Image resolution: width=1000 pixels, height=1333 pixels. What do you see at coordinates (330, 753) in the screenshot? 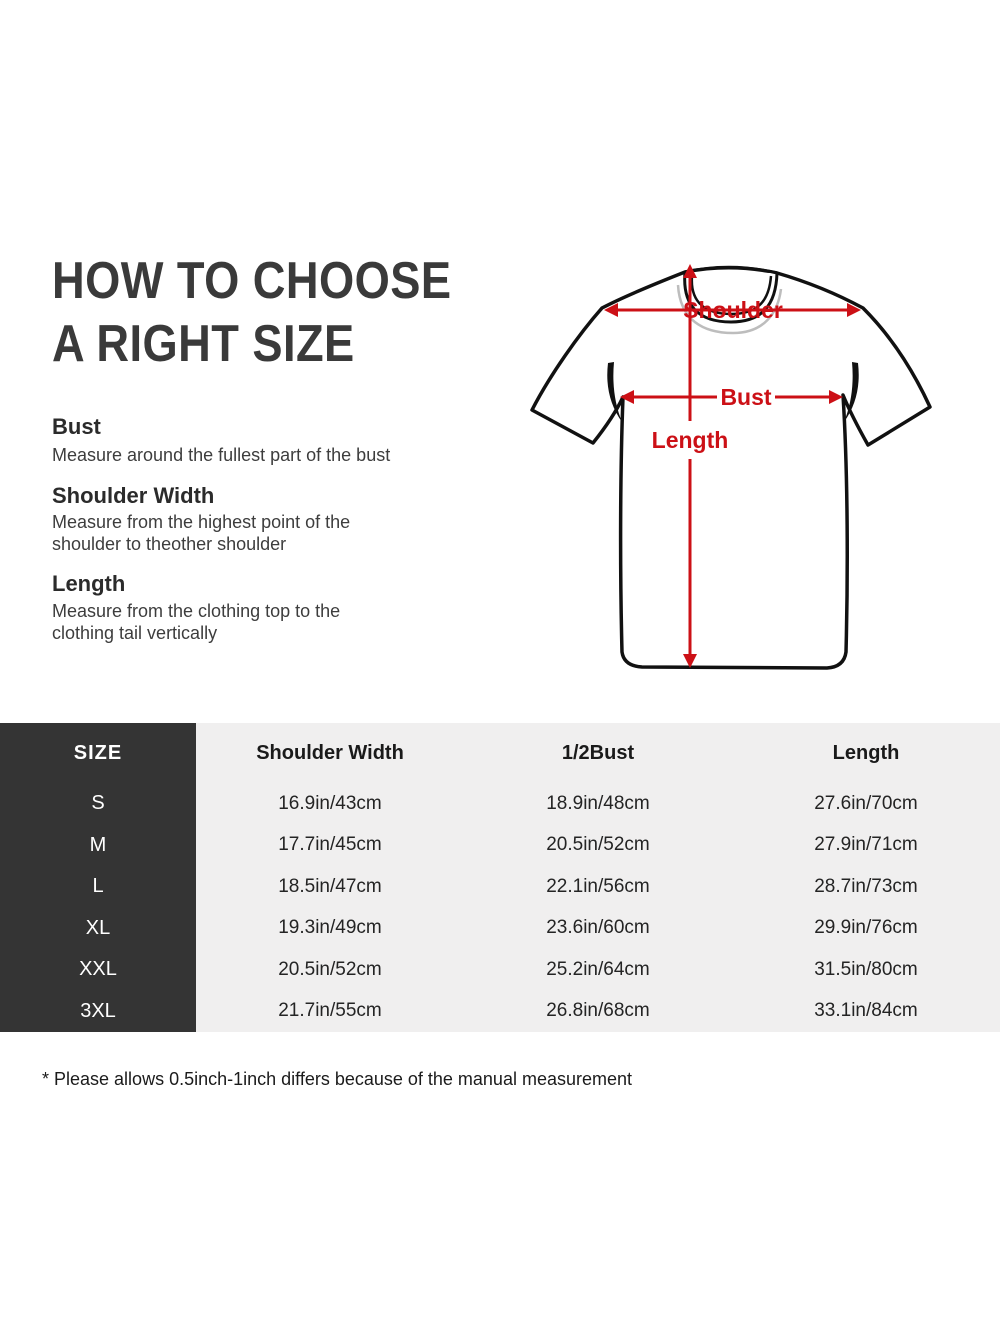
I see `header-shoulder-width: Shoulder Width` at bounding box center [330, 753].